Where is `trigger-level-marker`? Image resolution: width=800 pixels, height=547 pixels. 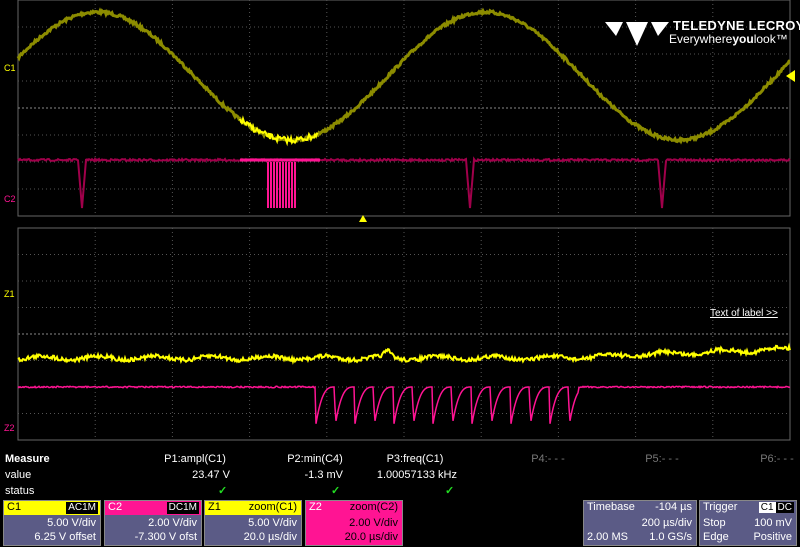
trigger-level-marker is located at coordinates (790, 76).